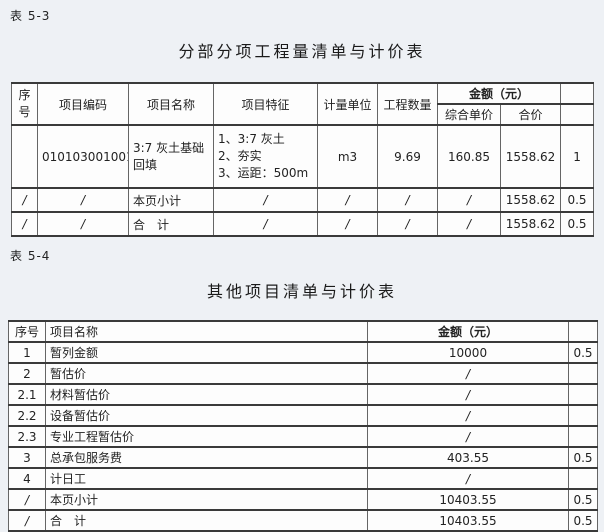 The image size is (604, 532). What do you see at coordinates (301, 291) in the screenshot?
I see `table2-title: 其他项目清单与计价表` at bounding box center [301, 291].